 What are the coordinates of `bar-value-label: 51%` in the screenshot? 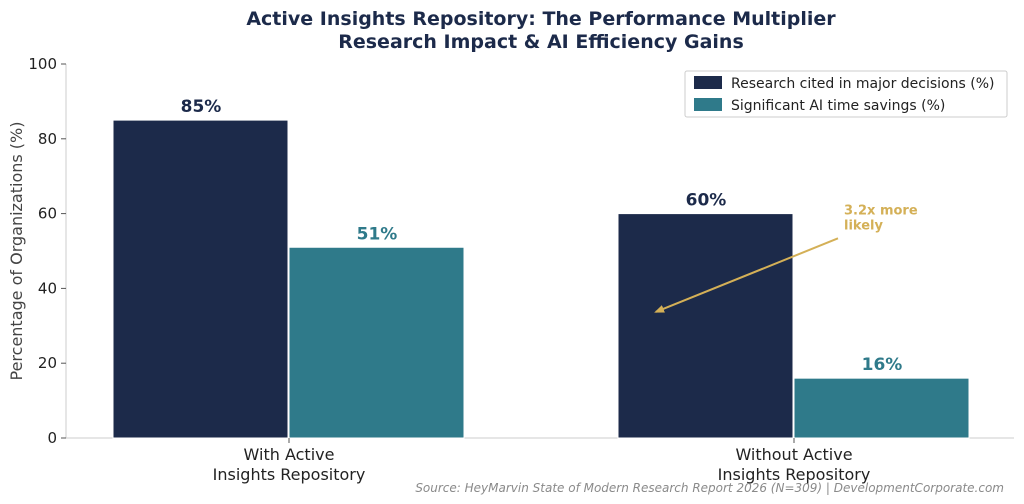 It's located at (377, 234).